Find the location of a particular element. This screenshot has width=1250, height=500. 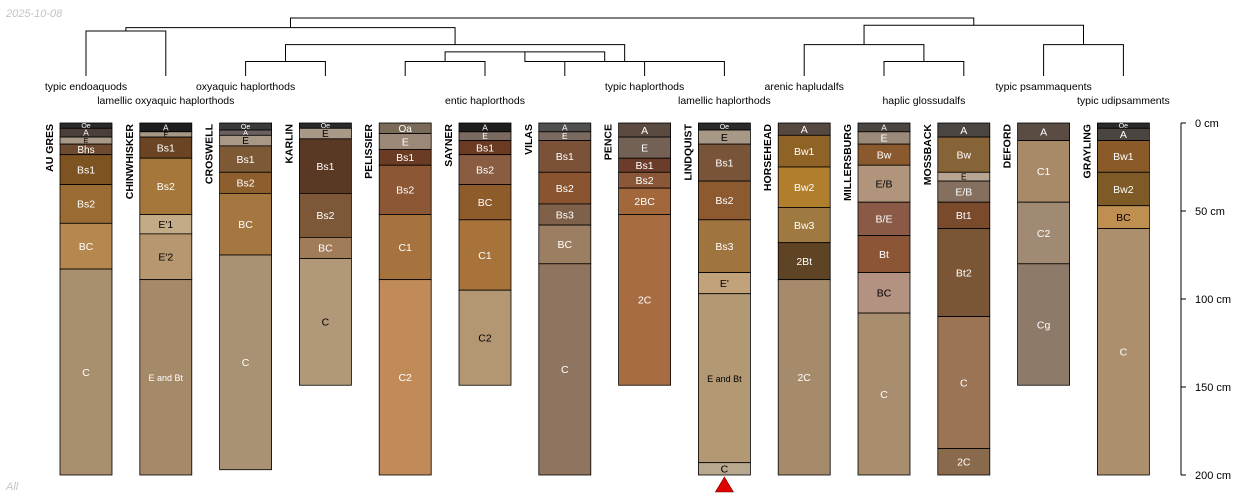

soil-profile: AE Bs1 Bs2 E'1 E'2 E and Bt CHINWHISKER is located at coordinates (158, 299).